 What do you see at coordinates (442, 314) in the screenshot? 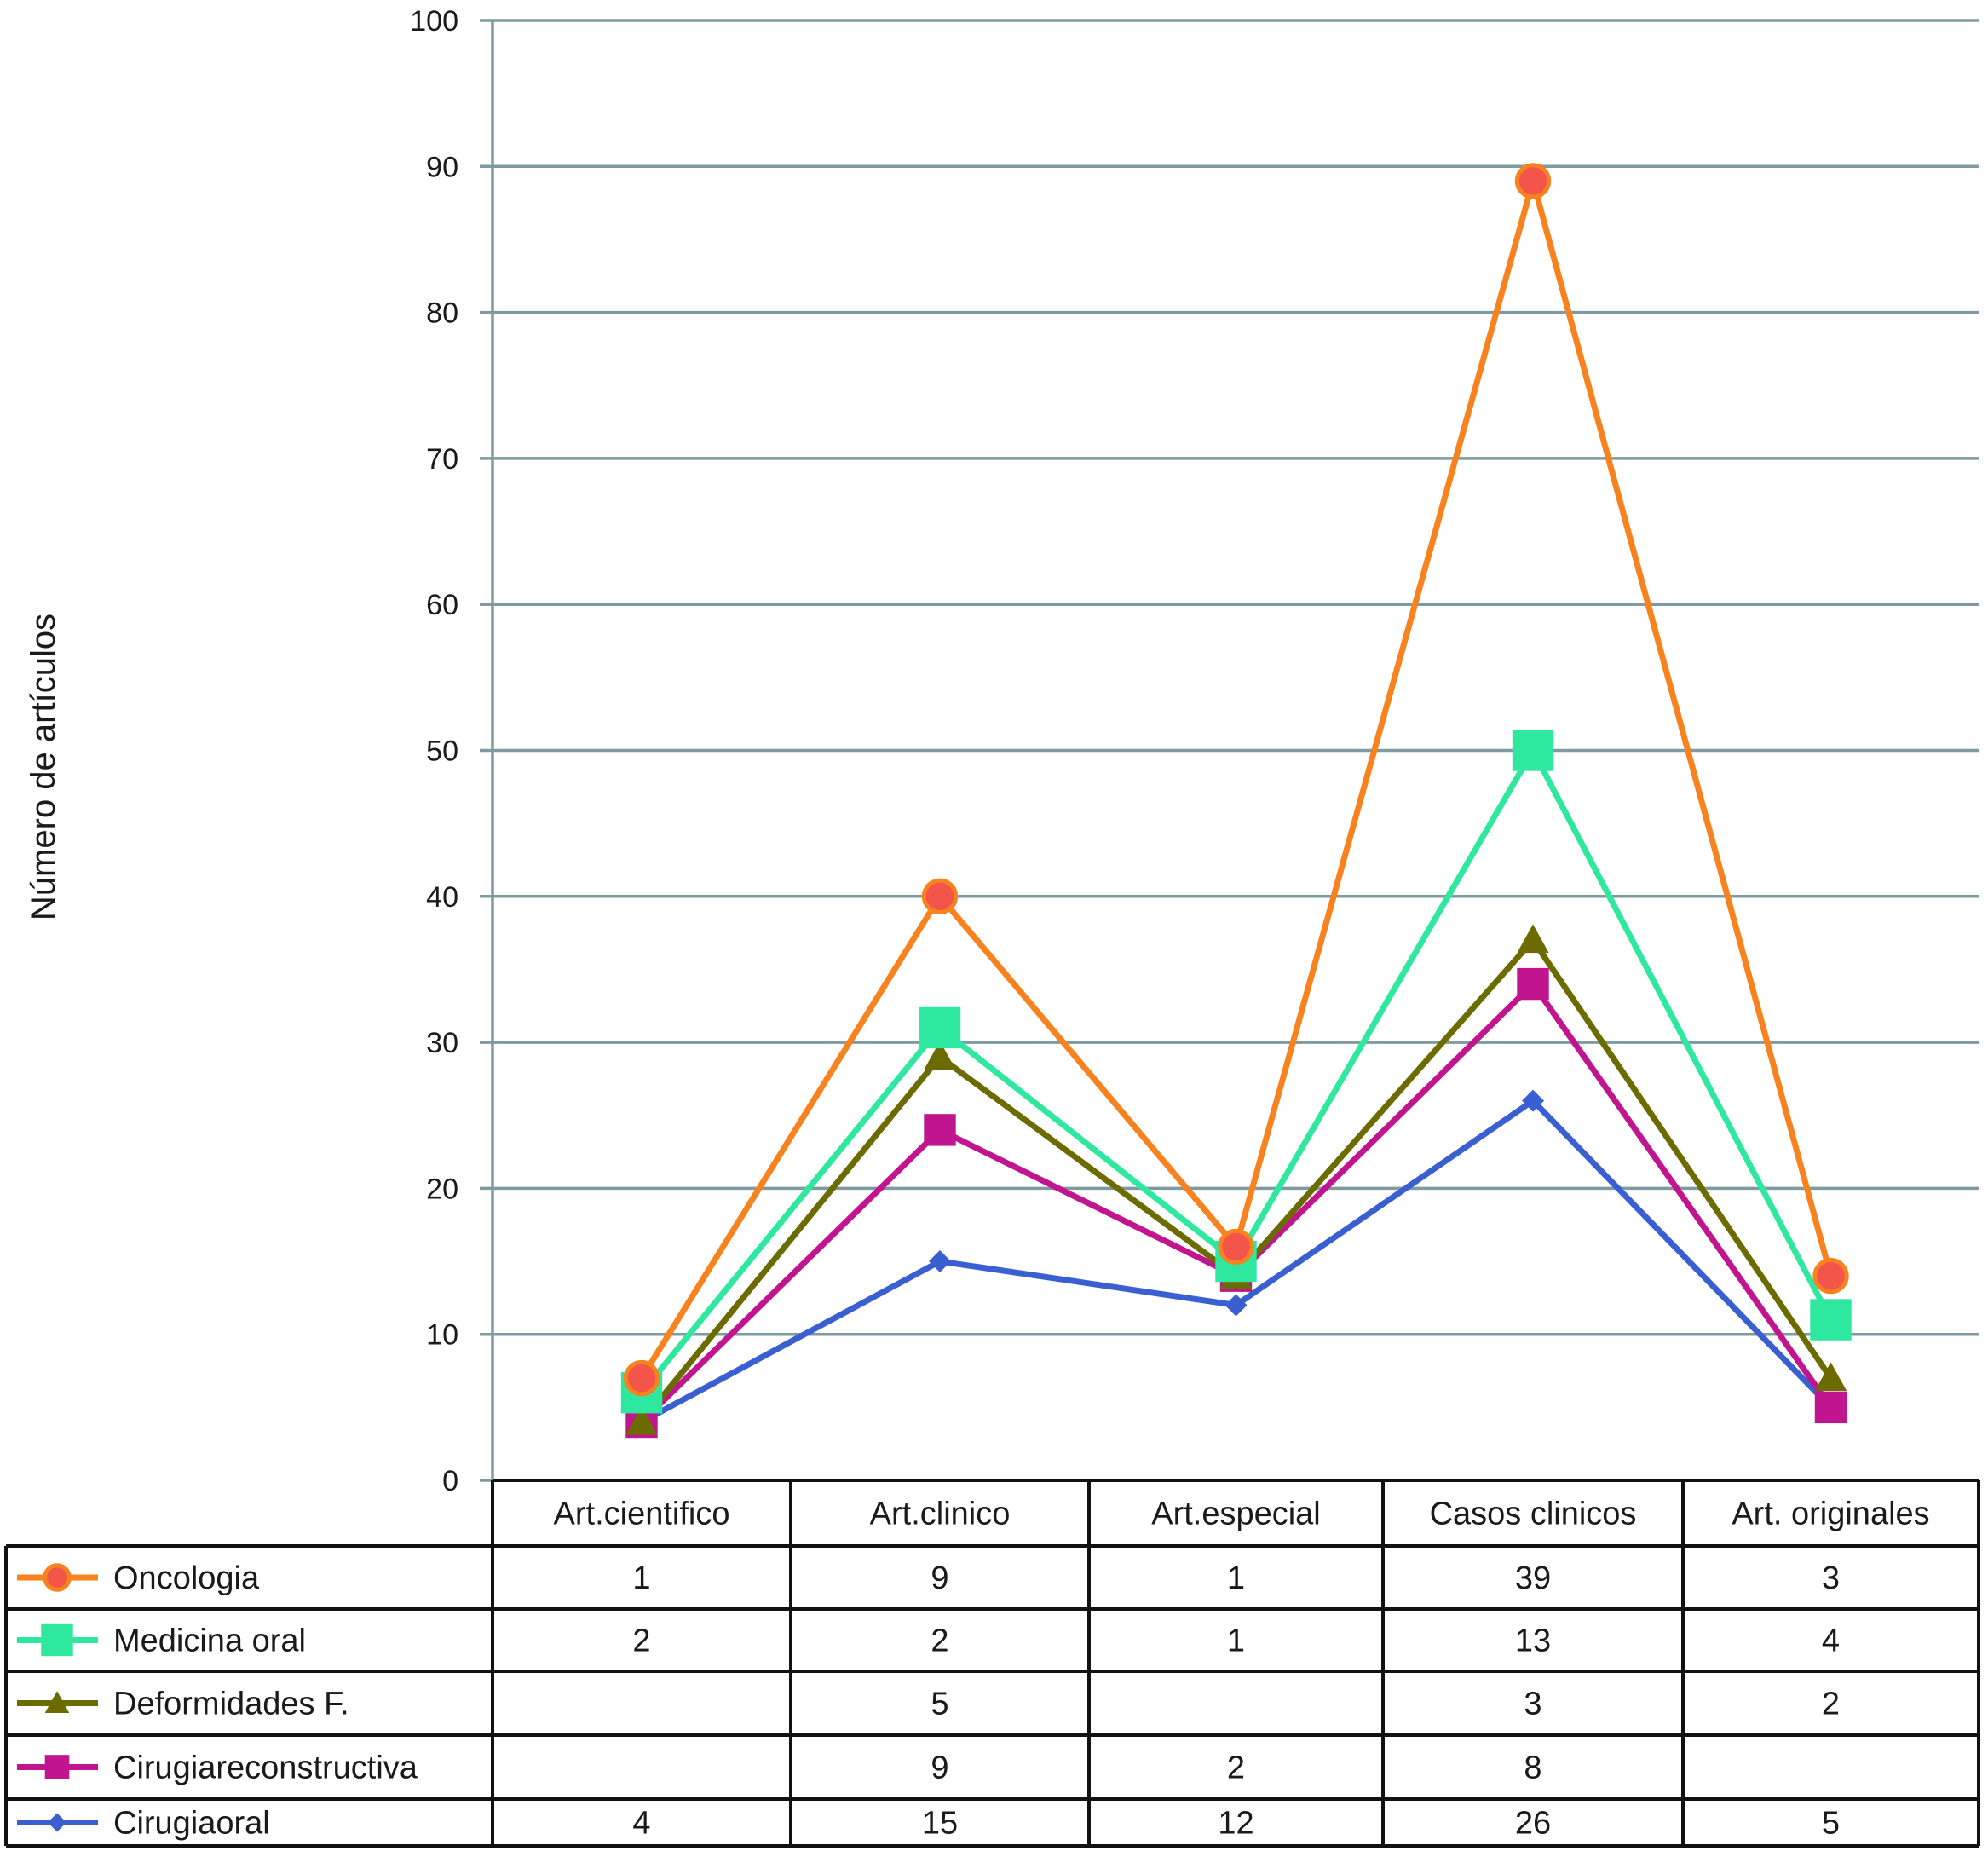
I see `y-tick-label: 80` at bounding box center [442, 314].